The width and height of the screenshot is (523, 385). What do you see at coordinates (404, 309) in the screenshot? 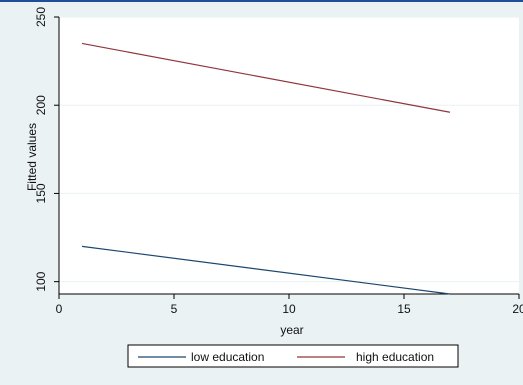
I see `x-tick-label: 15` at bounding box center [404, 309].